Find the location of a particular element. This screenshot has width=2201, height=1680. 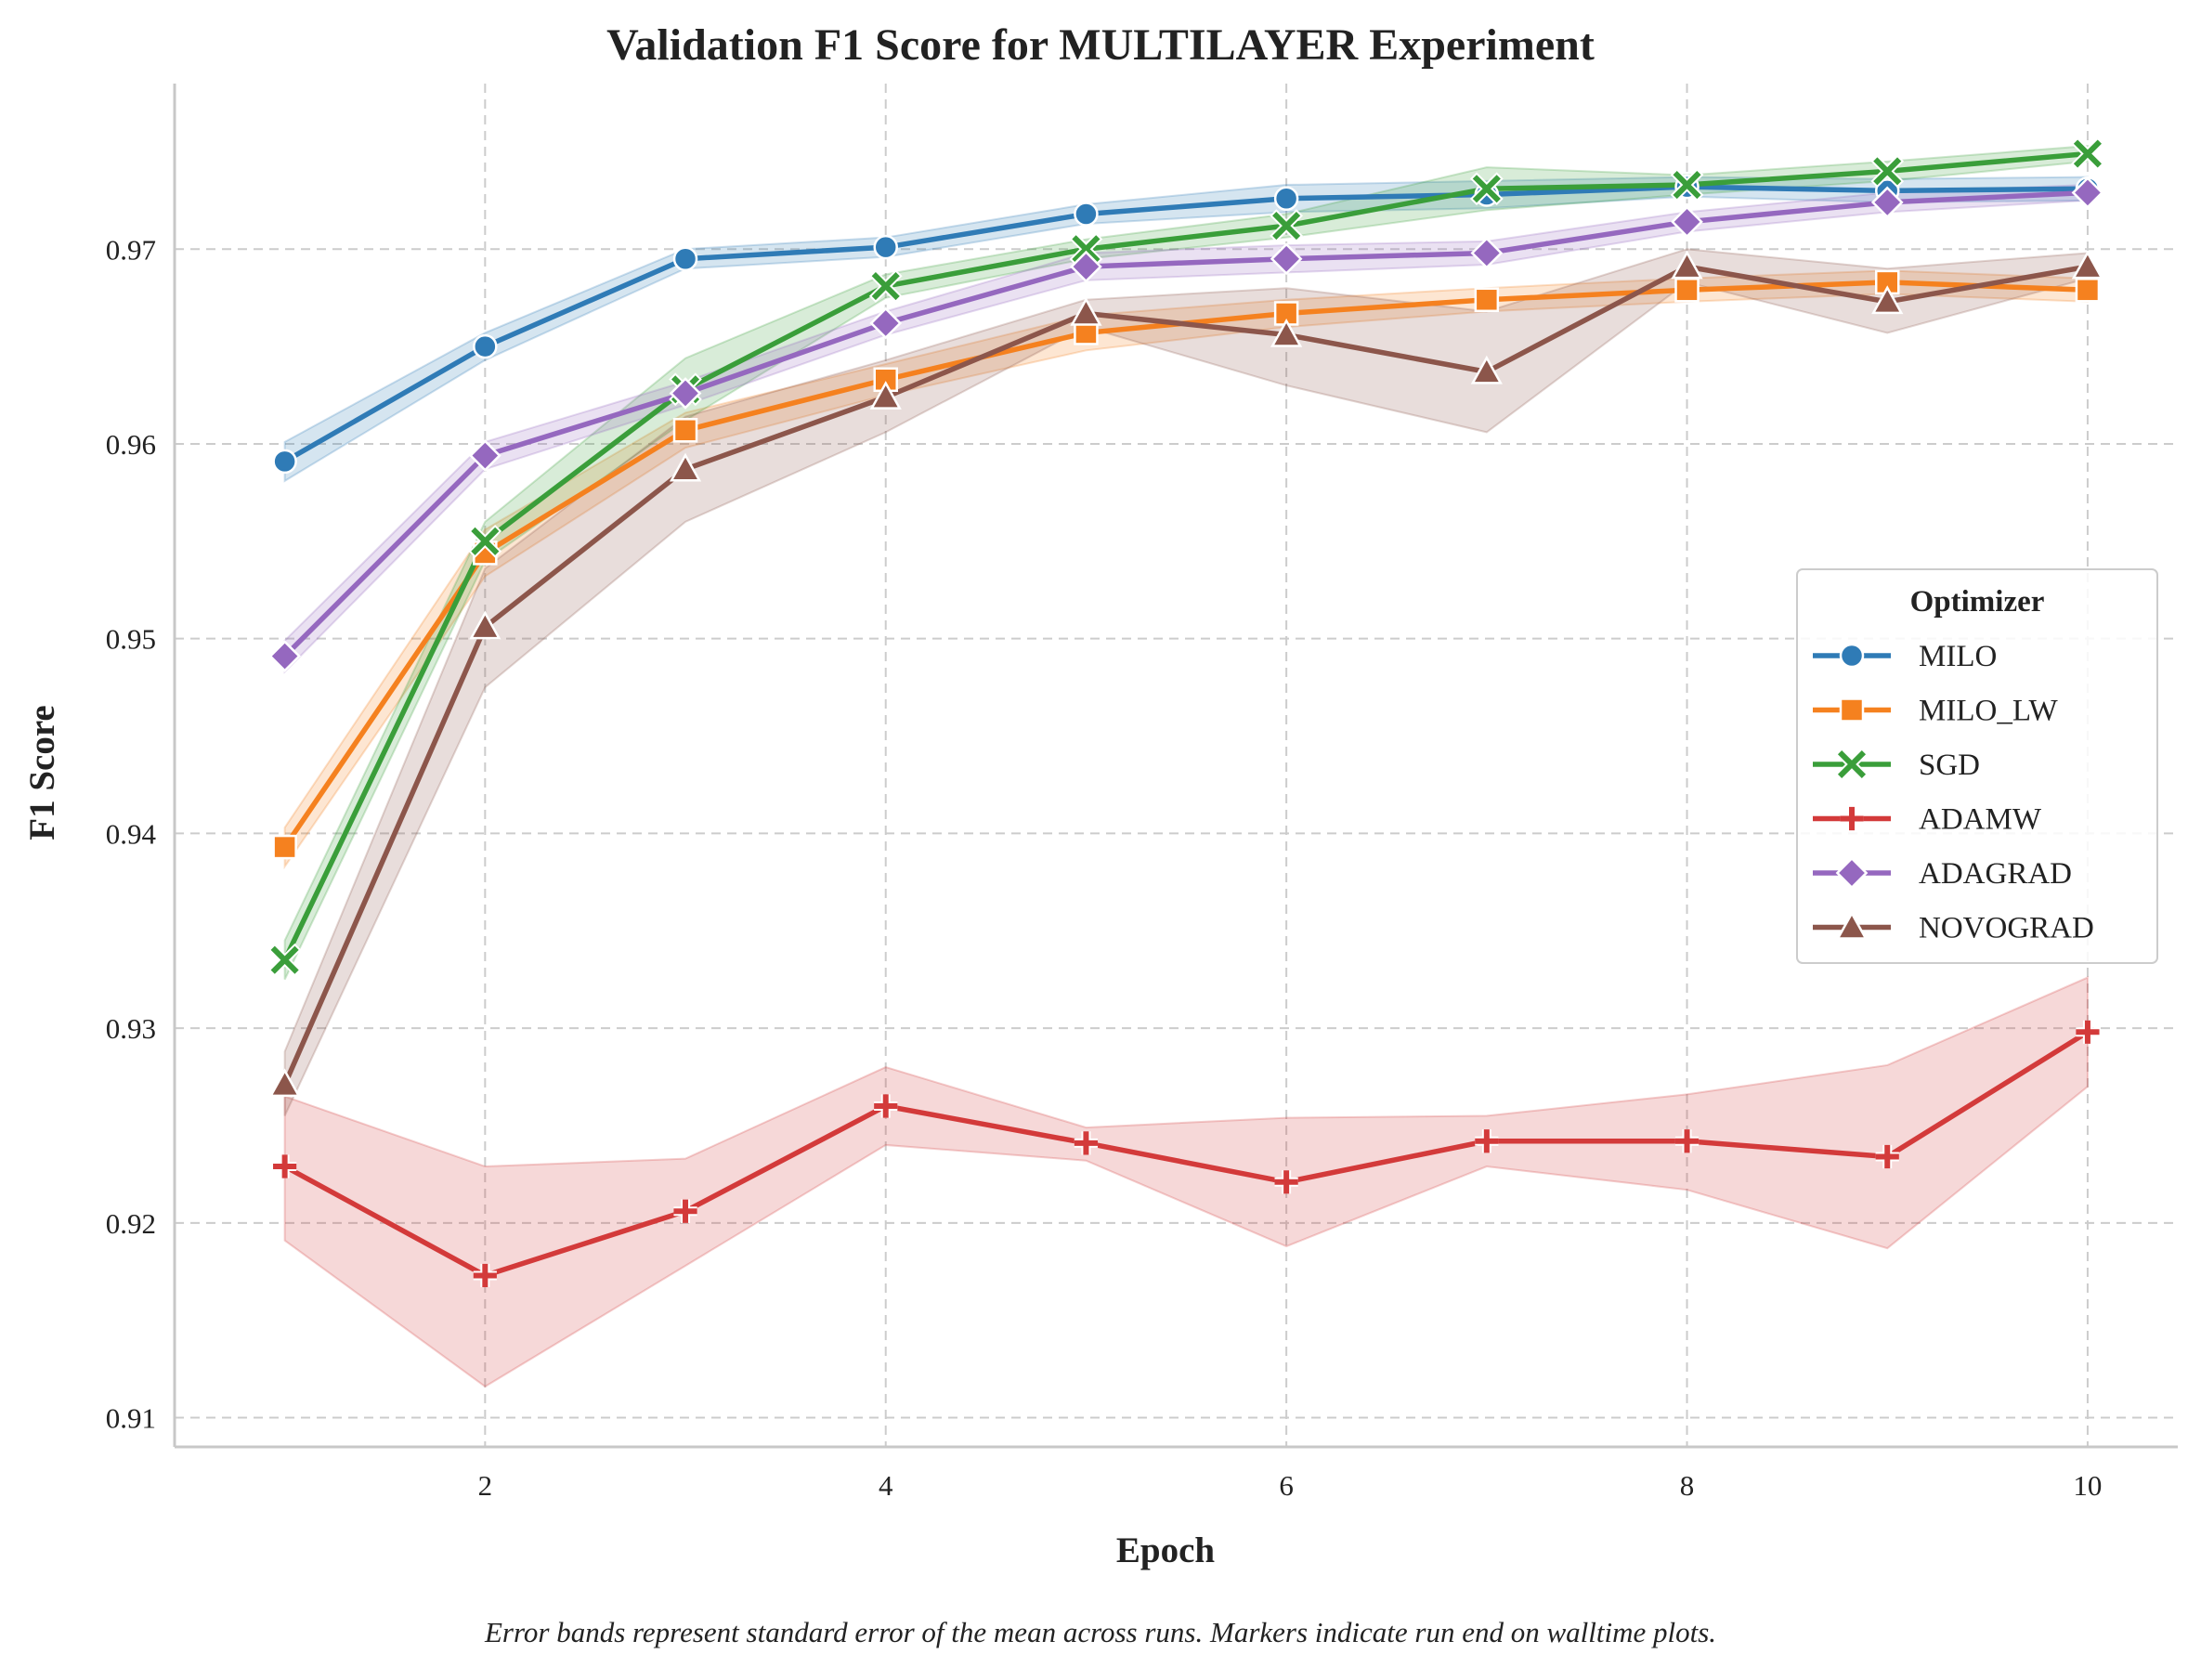

y-tick-label: 0.94 is located at coordinates (131, 833).